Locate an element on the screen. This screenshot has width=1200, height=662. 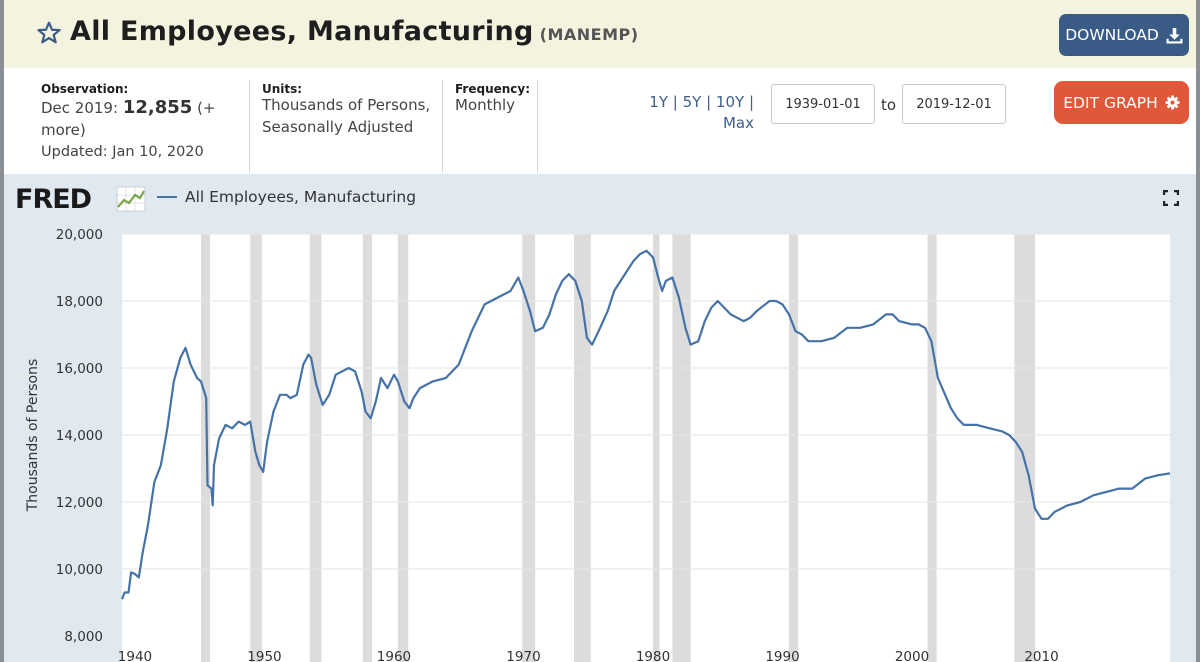
chart-legend: All Employees, Manufacturing is located at coordinates (286, 197).